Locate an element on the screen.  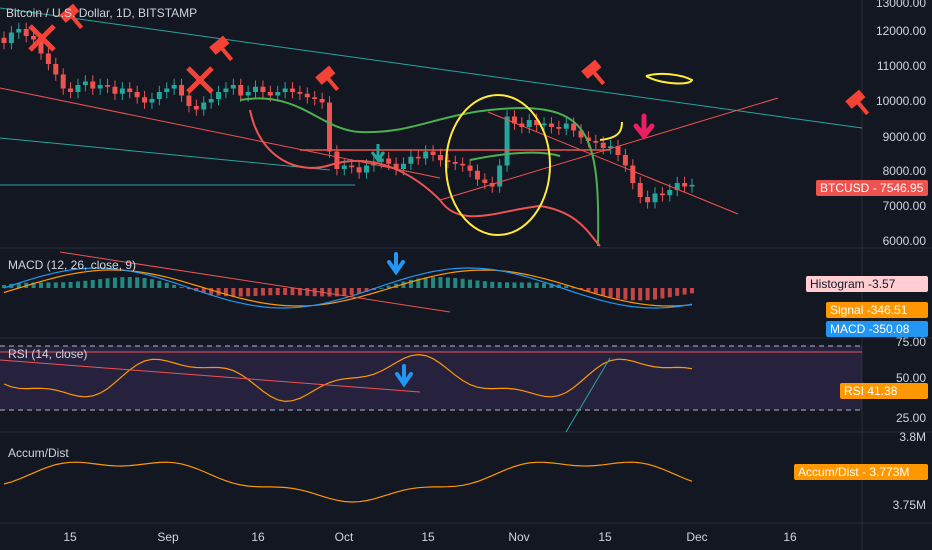
time-axis-label: Dec is located at coordinates (697, 537).